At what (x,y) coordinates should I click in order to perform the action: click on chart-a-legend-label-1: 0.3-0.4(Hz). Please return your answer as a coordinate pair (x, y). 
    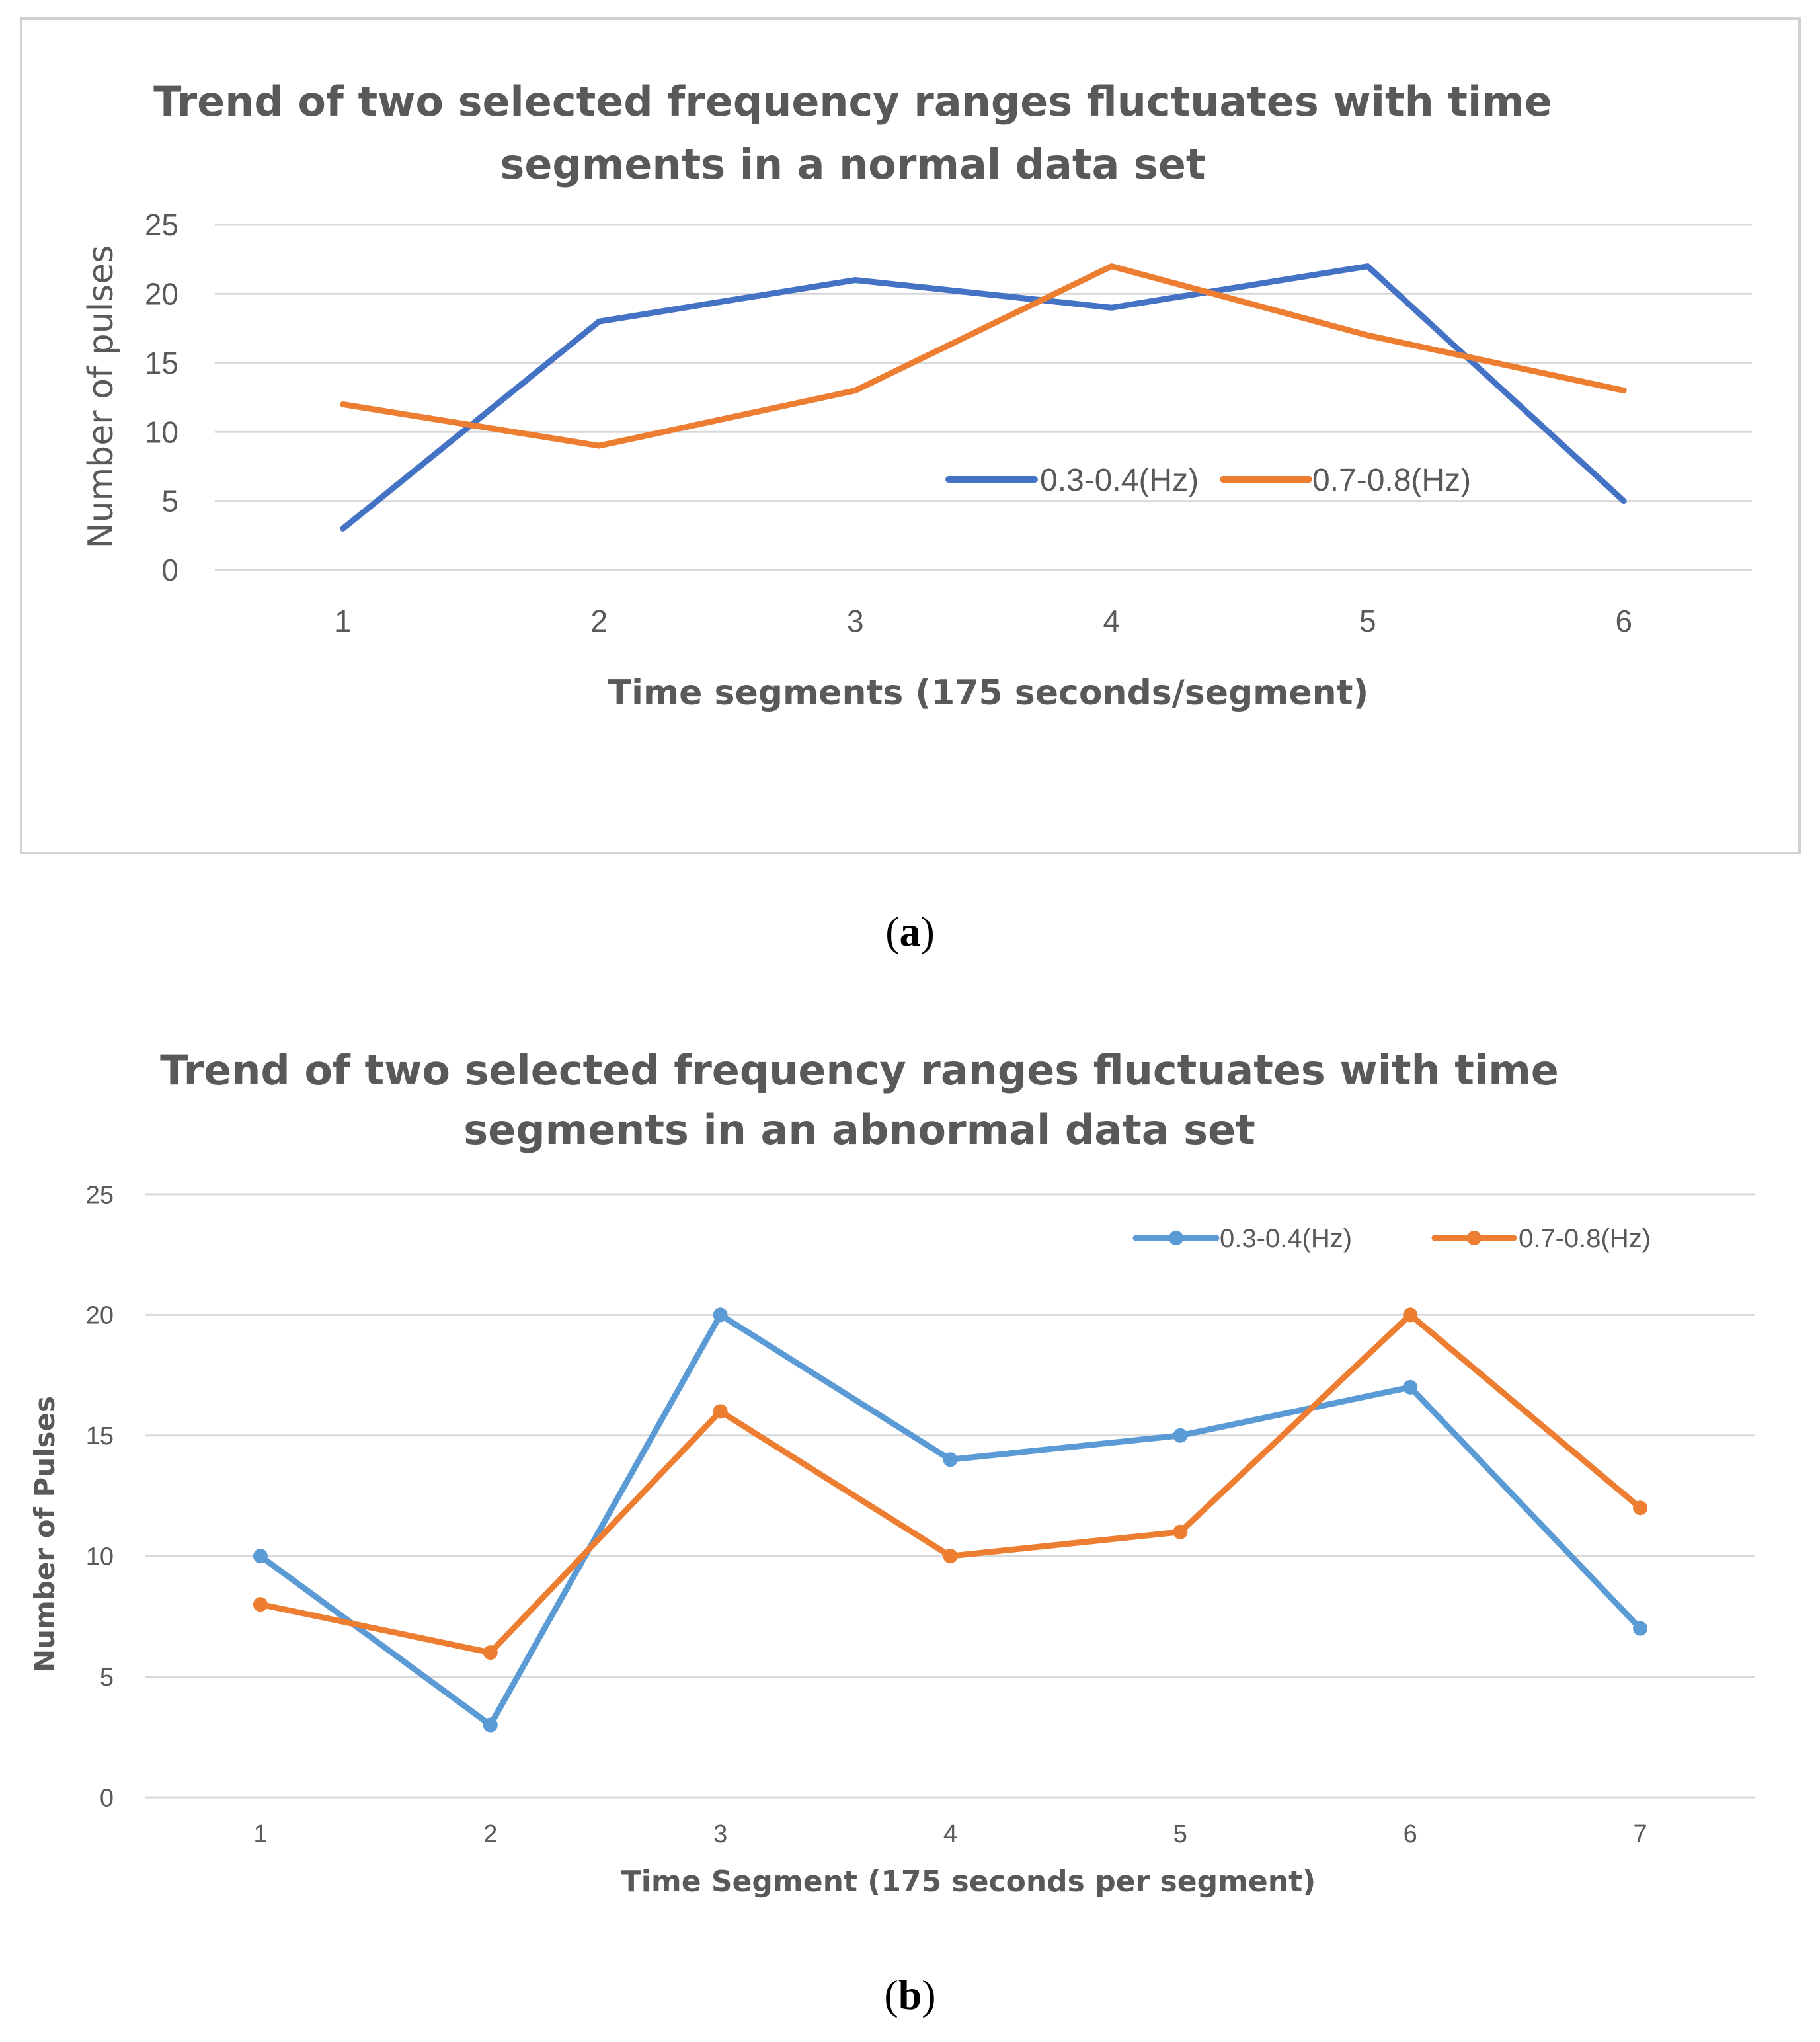
    Looking at the image, I should click on (1119, 480).